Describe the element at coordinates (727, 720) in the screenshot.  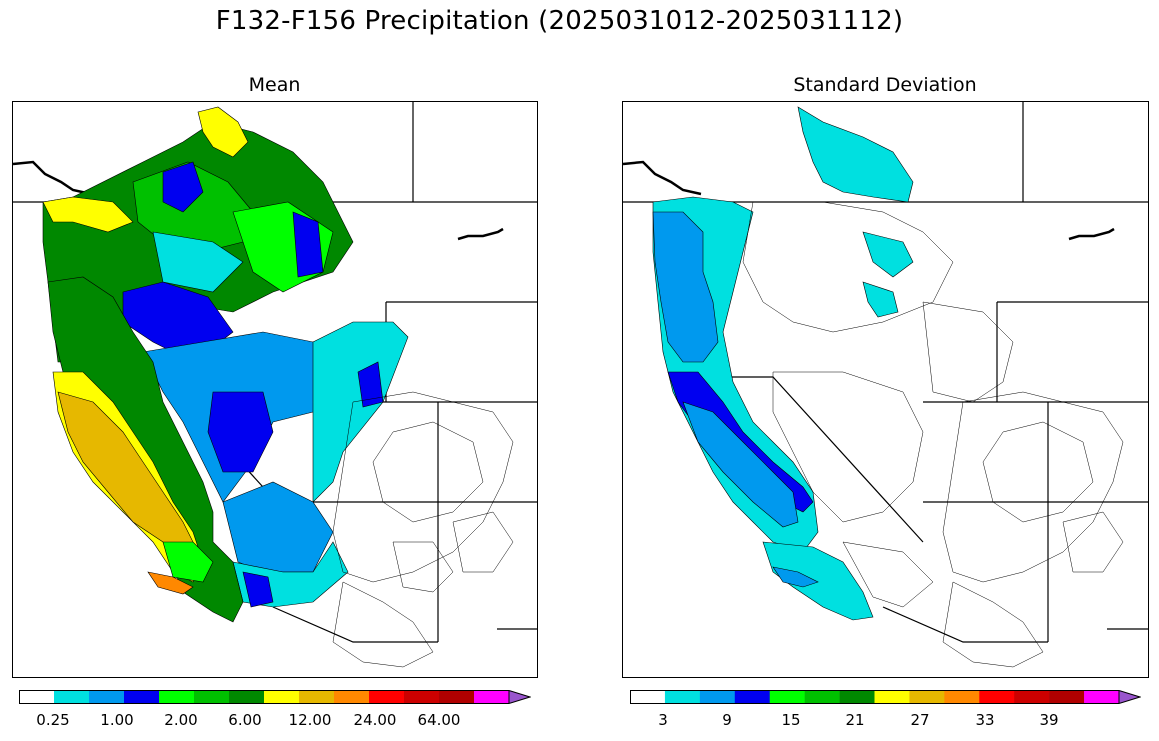
I see `colorbar-stdev-tick: 9` at that location.